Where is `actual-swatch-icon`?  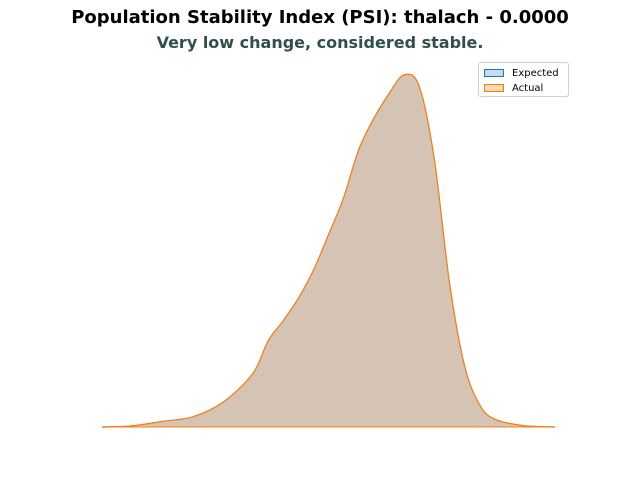 actual-swatch-icon is located at coordinates (494, 88).